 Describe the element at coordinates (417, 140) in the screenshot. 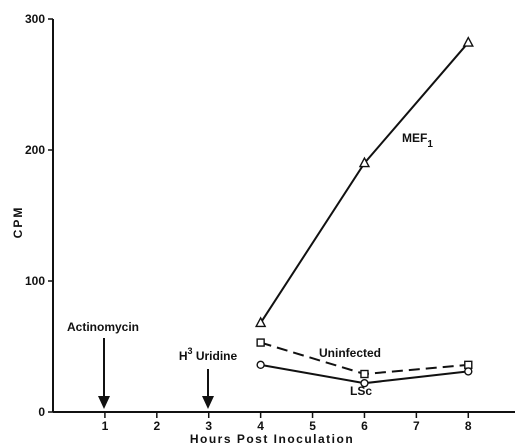

I see `series-label-mef1: MEF1` at that location.